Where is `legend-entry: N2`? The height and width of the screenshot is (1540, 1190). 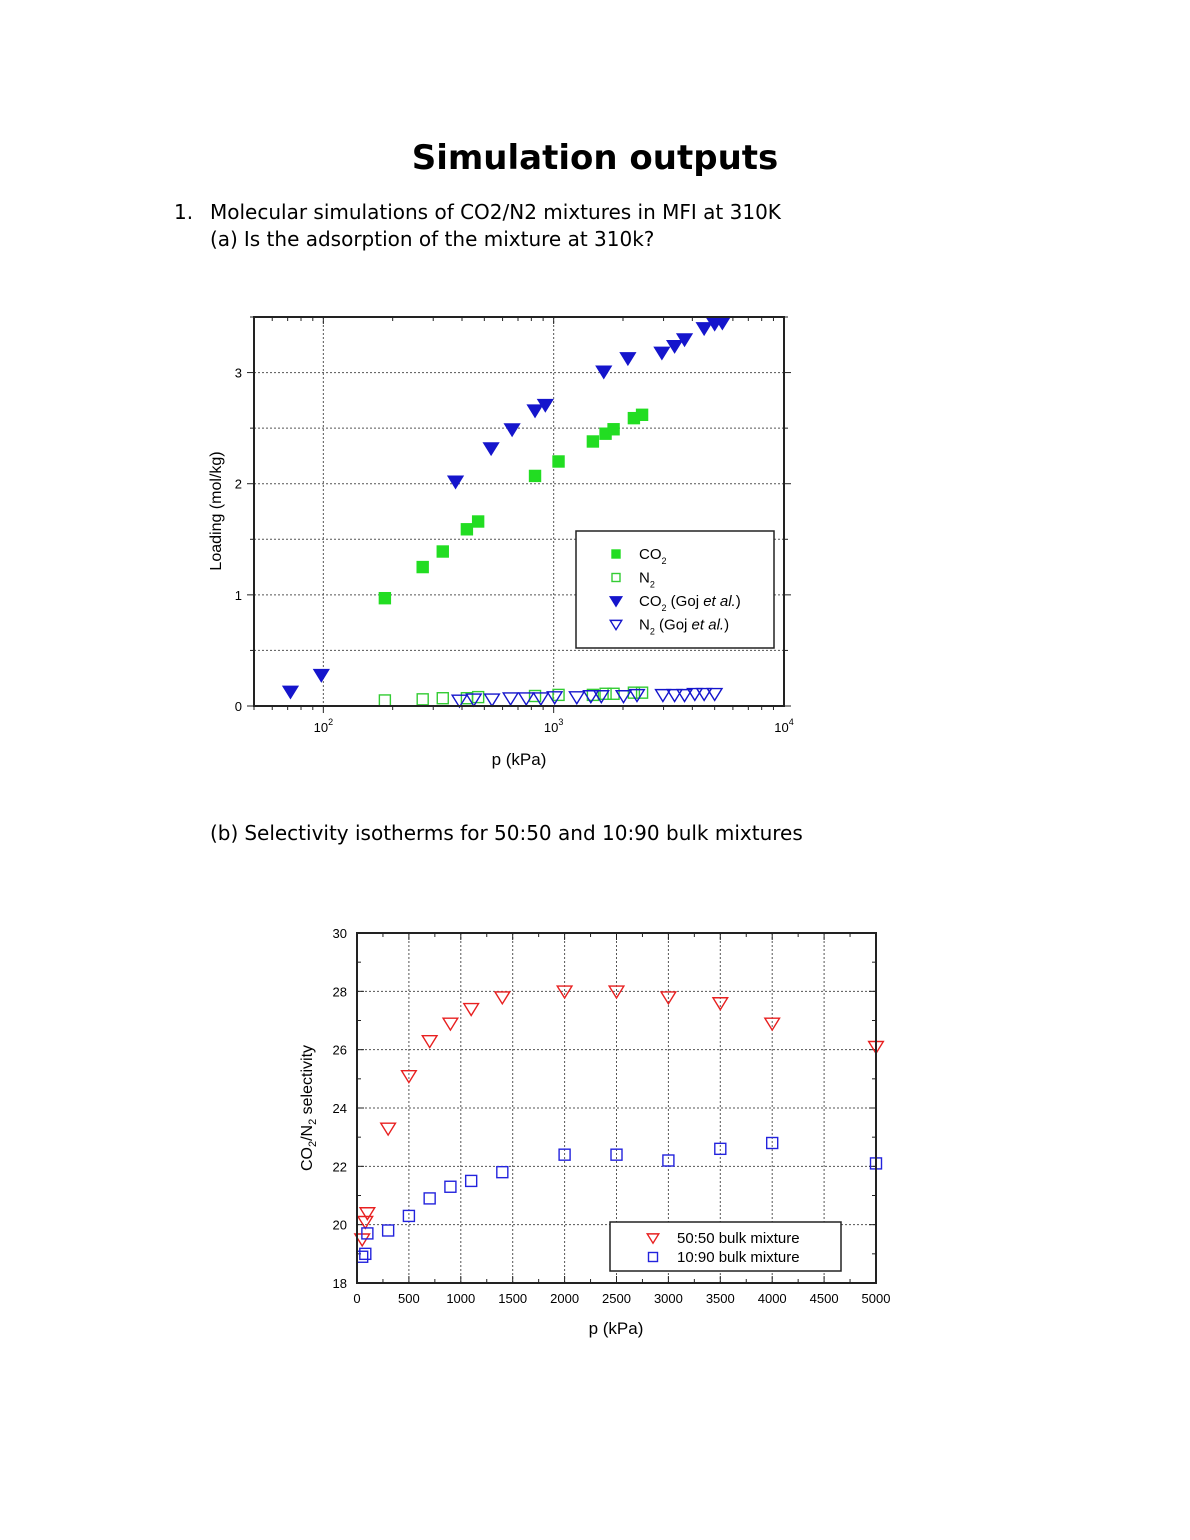
legend-entry: N2 is located at coordinates (647, 580).